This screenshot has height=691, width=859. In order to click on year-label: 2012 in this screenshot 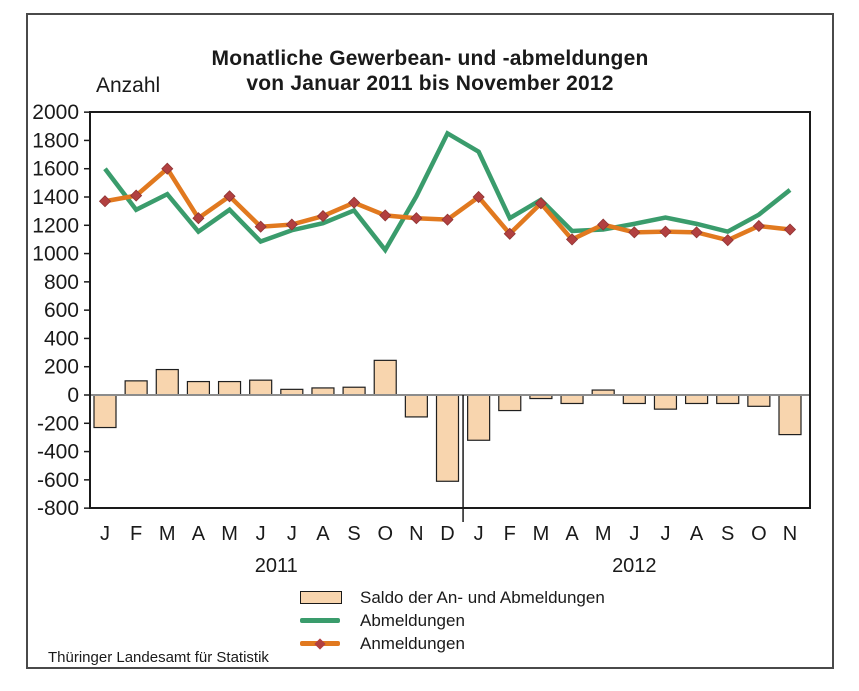, I will do `click(634, 566)`.